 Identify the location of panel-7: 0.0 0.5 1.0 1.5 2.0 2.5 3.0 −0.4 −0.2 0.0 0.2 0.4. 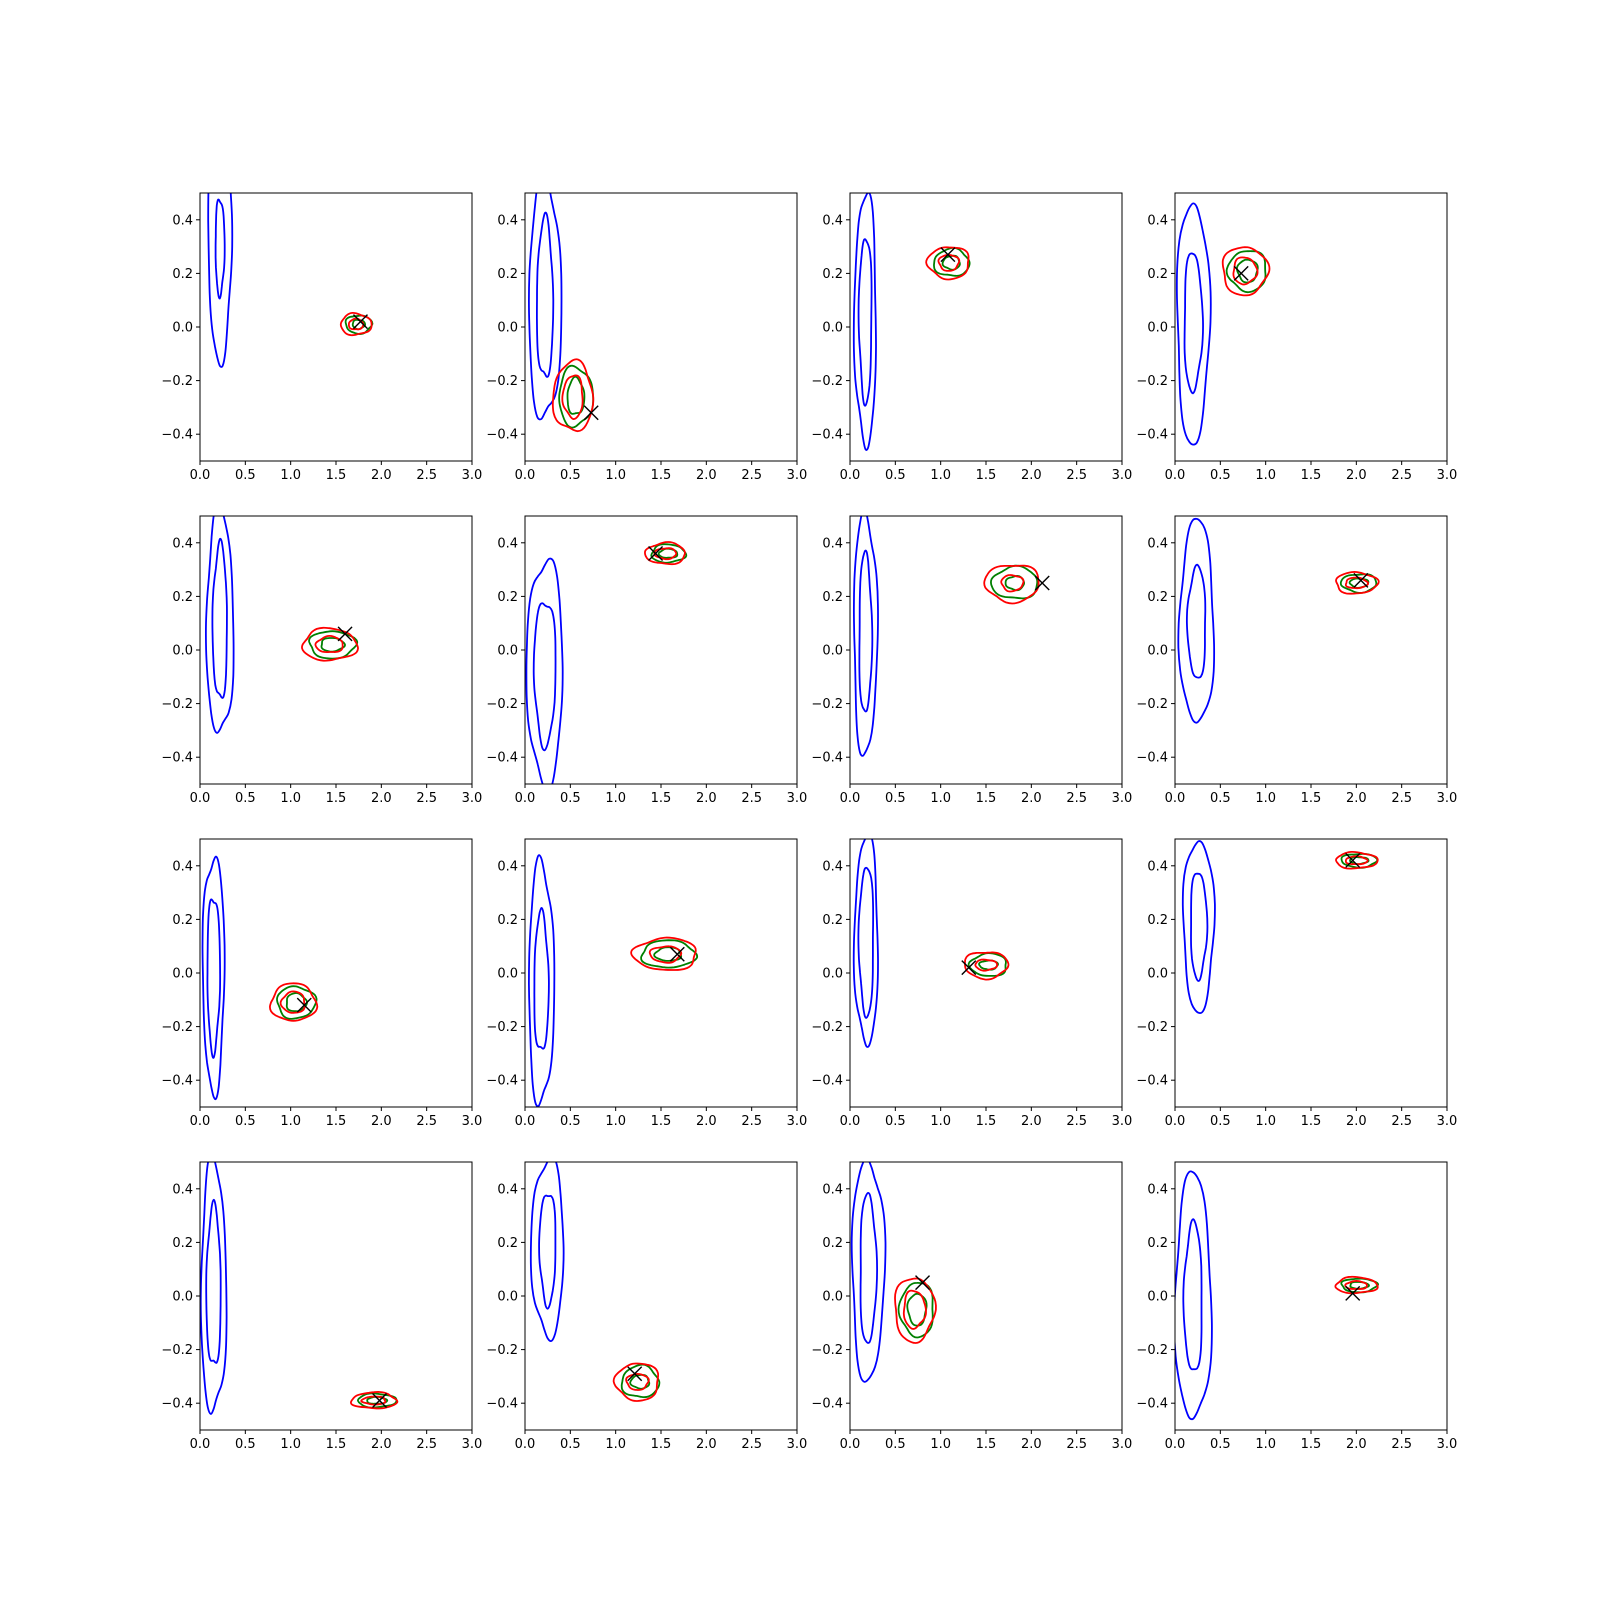
(971, 660).